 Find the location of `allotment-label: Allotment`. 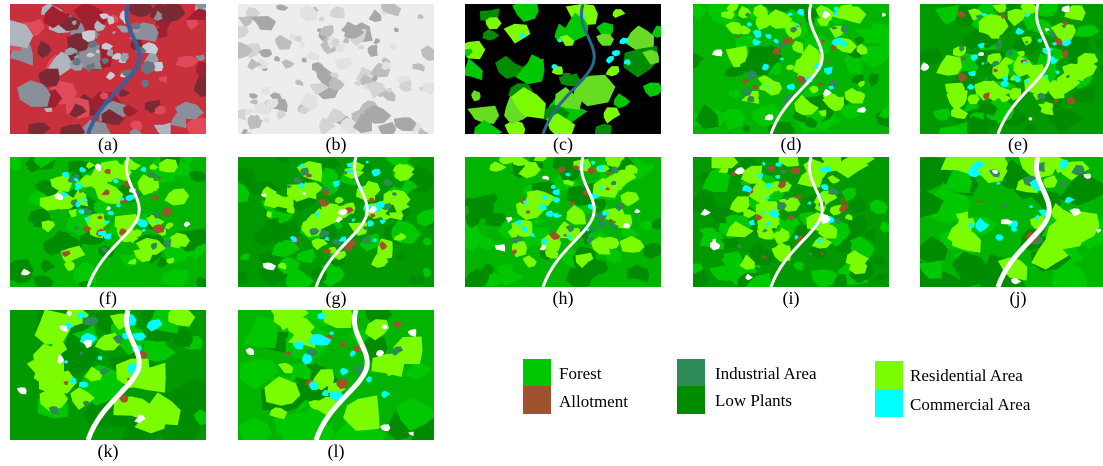

allotment-label: Allotment is located at coordinates (593, 401).